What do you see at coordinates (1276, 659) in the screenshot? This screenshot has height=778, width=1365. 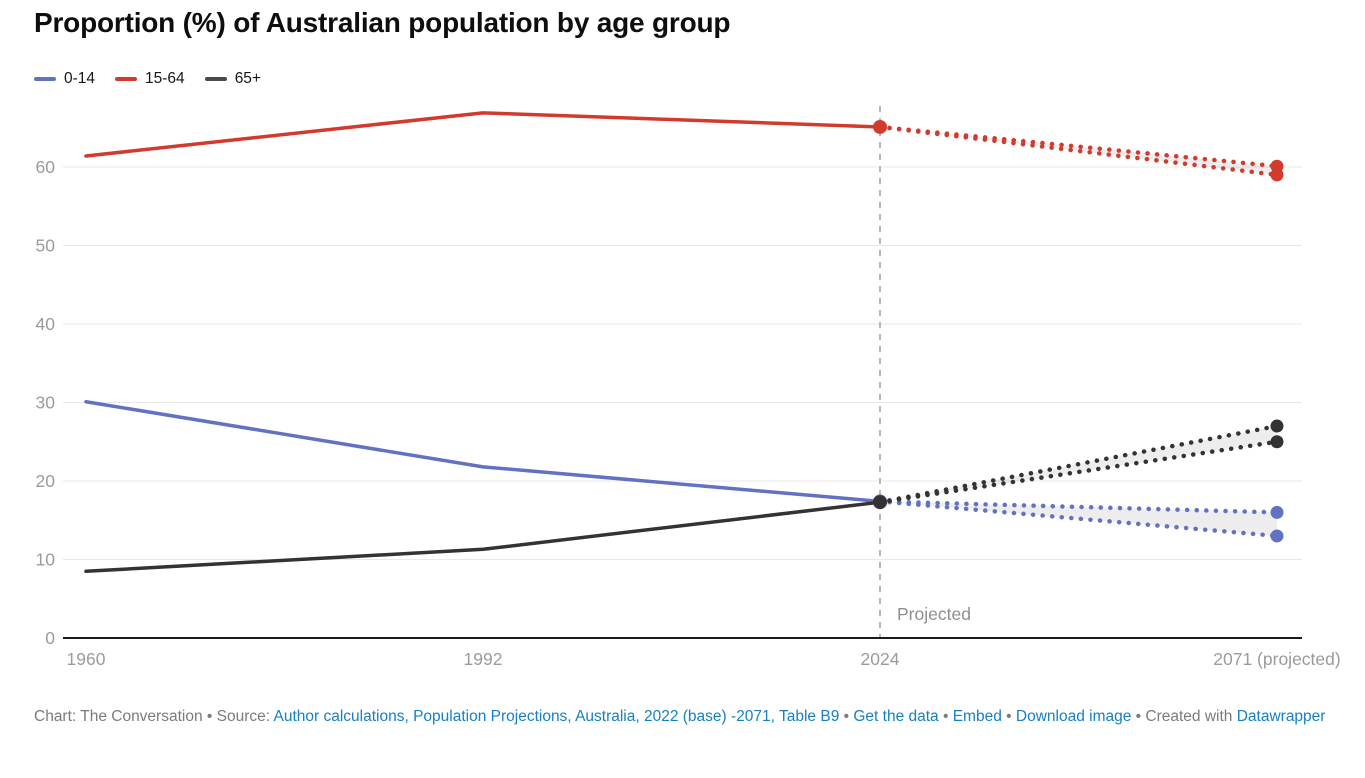 I see `x-tick-label-4: 2071 (projected)` at bounding box center [1276, 659].